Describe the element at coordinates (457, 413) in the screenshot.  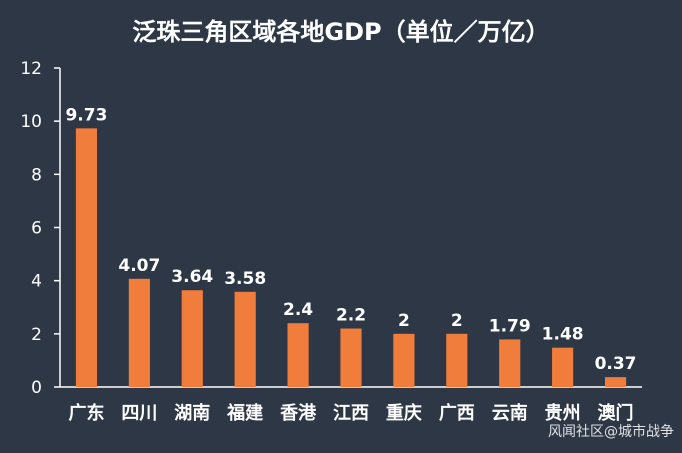
I see `x-tick-label: 广西` at that location.